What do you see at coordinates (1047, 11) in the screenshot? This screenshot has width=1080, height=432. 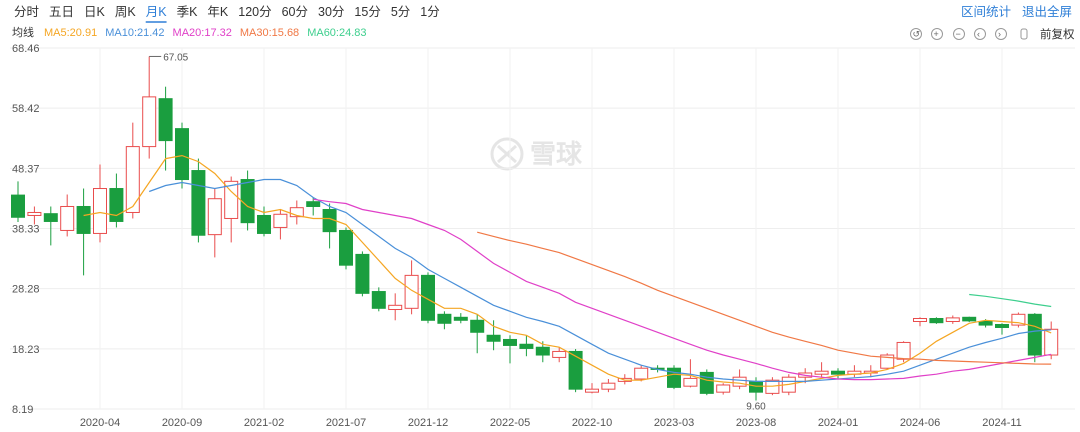 I see `toolbar-action: 退出全屏` at bounding box center [1047, 11].